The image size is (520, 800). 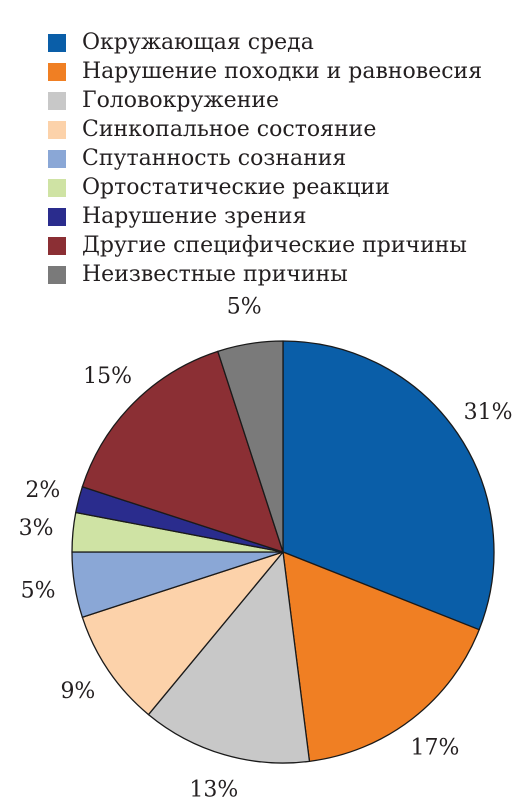 I want to click on slice-percent-label: 31%, so click(x=488, y=412).